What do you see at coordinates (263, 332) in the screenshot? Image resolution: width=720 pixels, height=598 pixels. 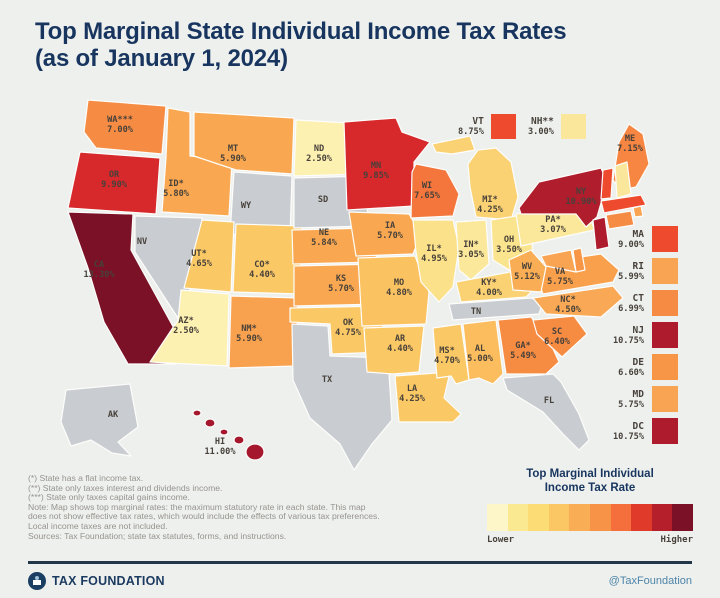 I see `state-nm` at bounding box center [263, 332].